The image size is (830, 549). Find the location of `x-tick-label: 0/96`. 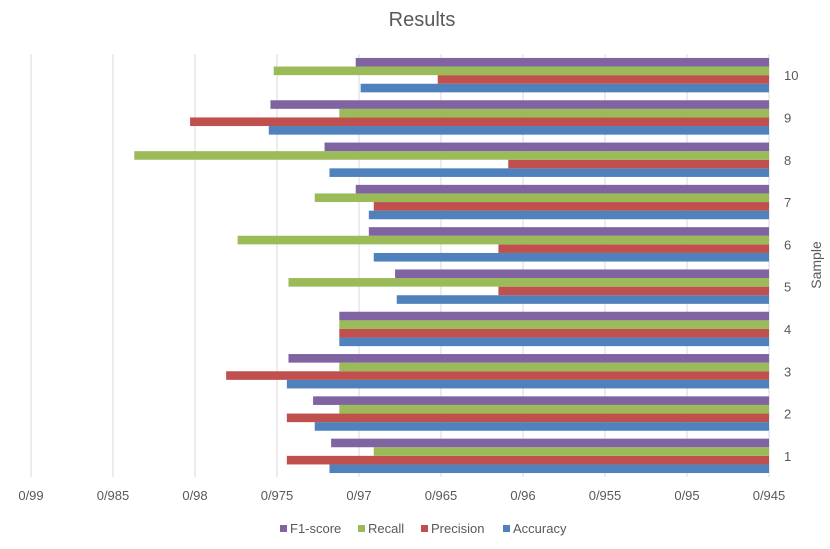

x-tick-label: 0/96 is located at coordinates (522, 495).